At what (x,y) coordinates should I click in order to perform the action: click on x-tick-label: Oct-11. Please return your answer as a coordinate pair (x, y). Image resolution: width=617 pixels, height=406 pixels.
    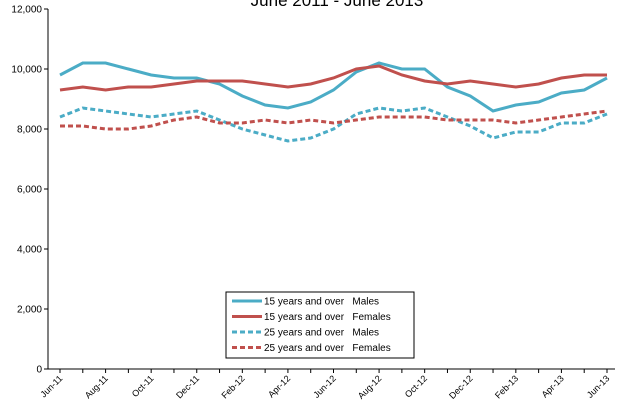
    Looking at the image, I should click on (143, 386).